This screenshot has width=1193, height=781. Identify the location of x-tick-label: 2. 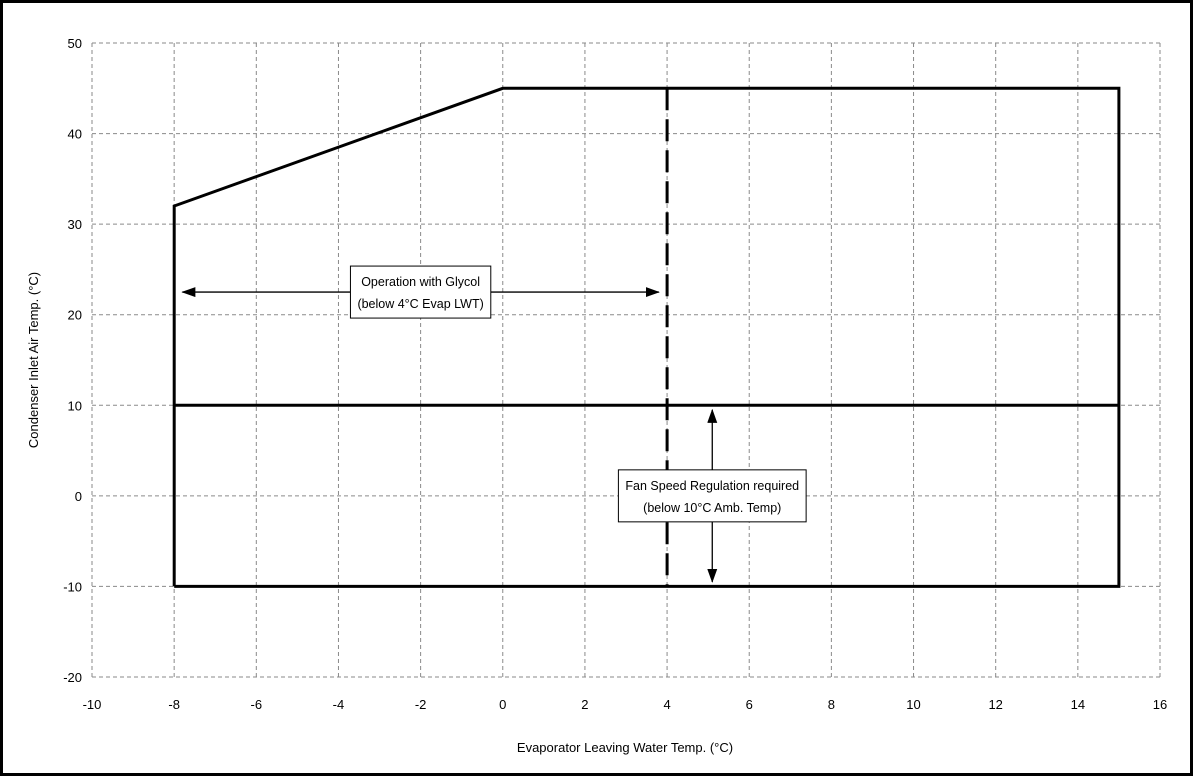
(584, 704).